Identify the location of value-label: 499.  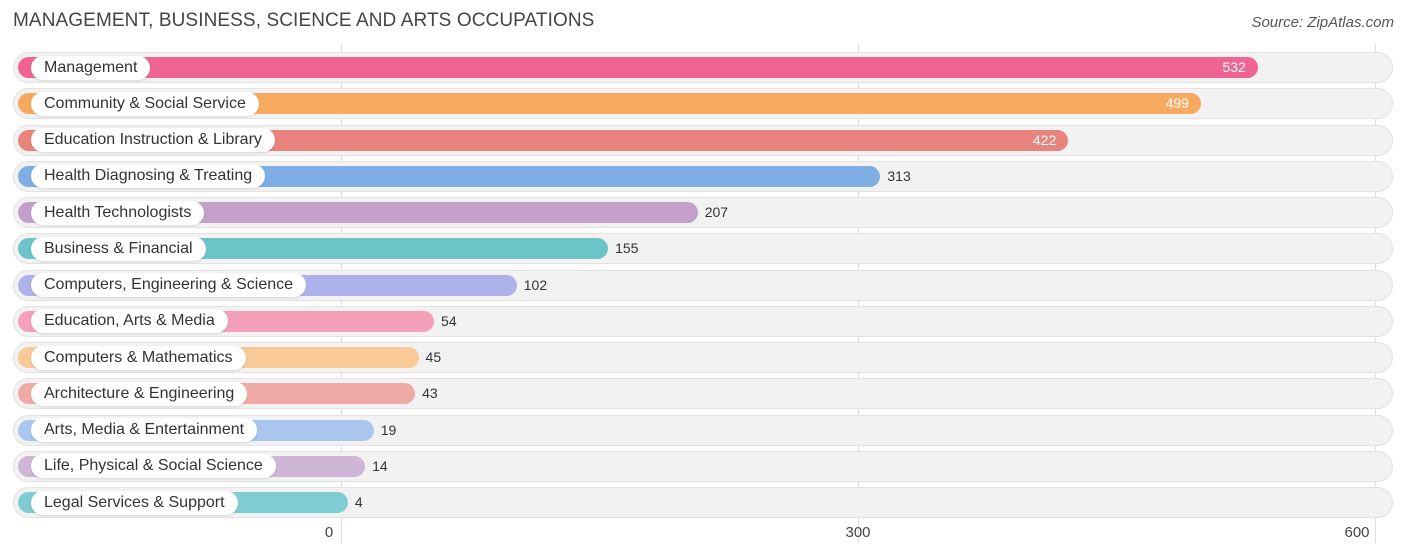
(1177, 103).